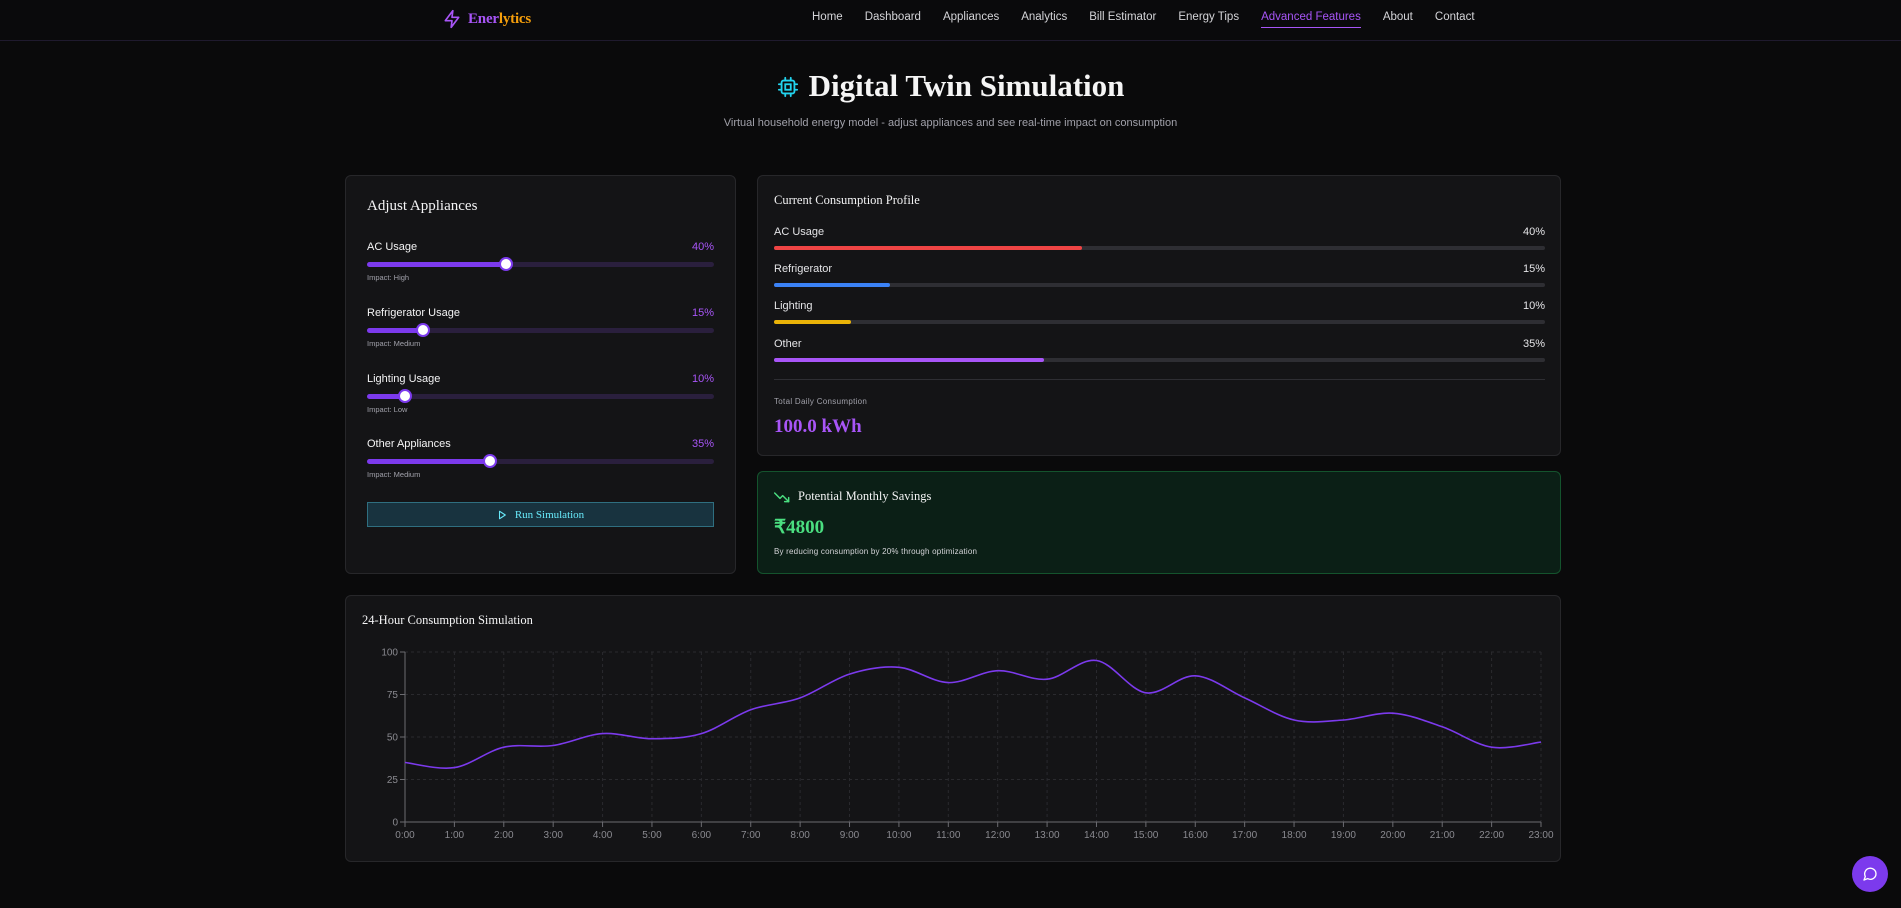  Describe the element at coordinates (827, 17) in the screenshot. I see `nav-link-home: Home` at that location.